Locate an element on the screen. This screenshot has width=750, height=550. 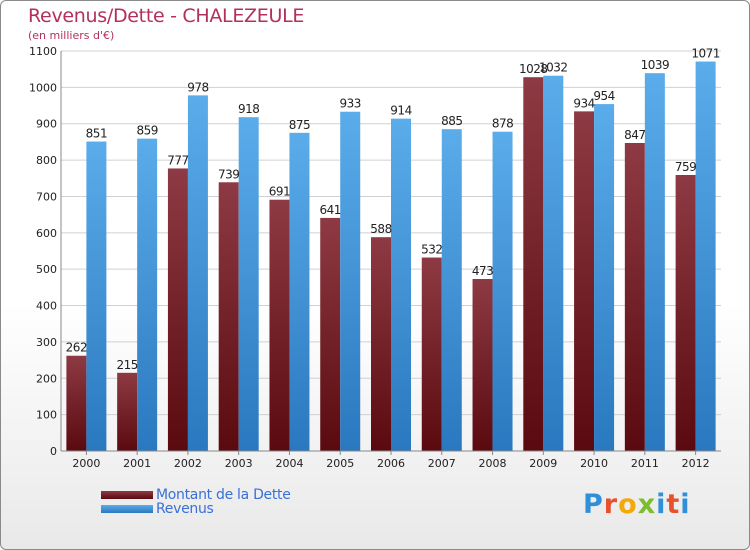
legend: Montant de la Dette Revenus is located at coordinates (196, 502).